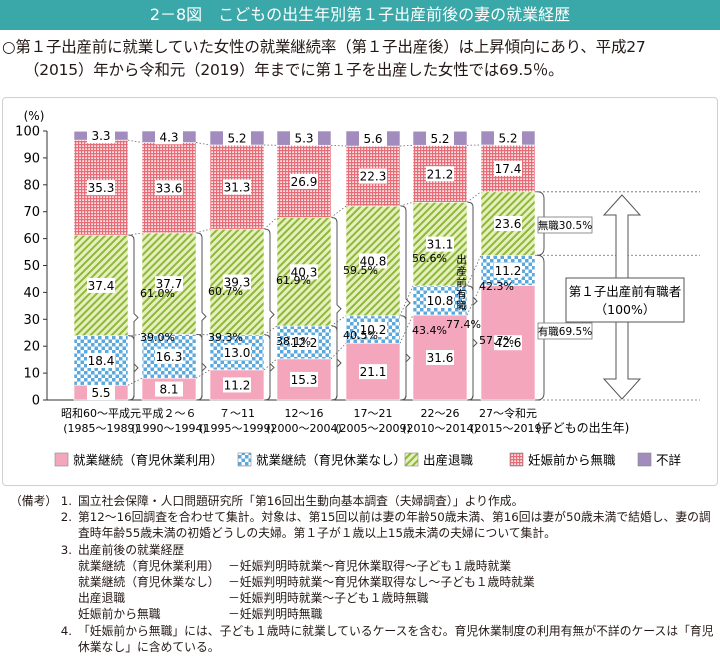 The image size is (720, 670). What do you see at coordinates (168, 390) in the screenshot?
I see `data-label: 8.1` at bounding box center [168, 390].